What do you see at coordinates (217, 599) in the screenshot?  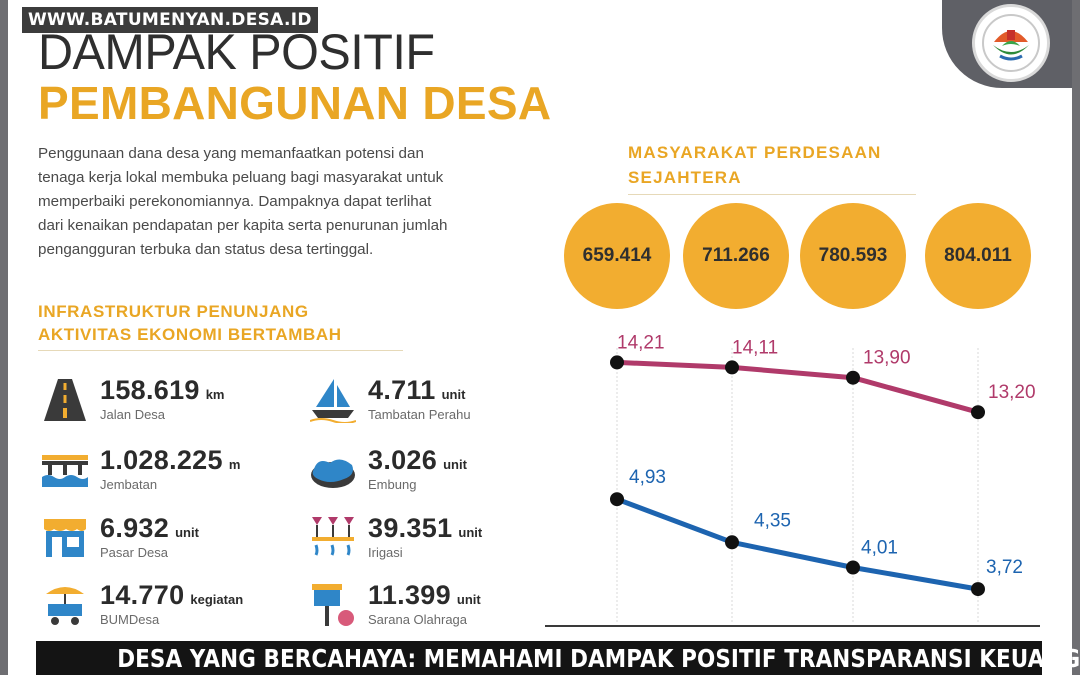 I see `stat-unit: kegiatan` at bounding box center [217, 599].